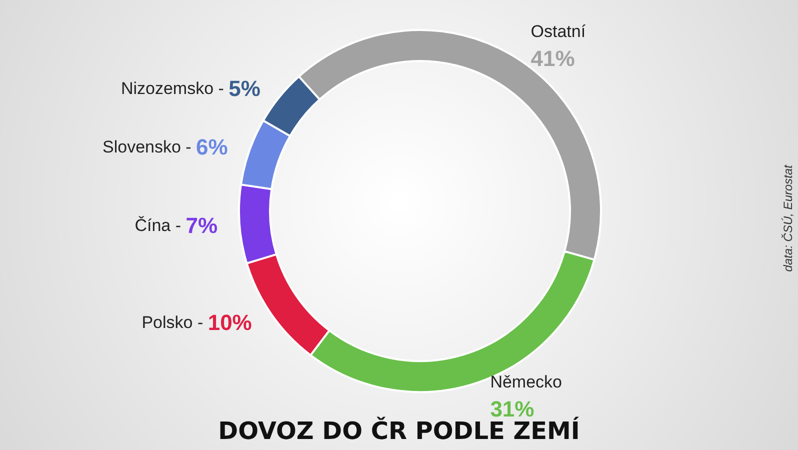 This screenshot has height=450, width=798. Describe the element at coordinates (552, 58) in the screenshot. I see `data-label: 41%` at that location.